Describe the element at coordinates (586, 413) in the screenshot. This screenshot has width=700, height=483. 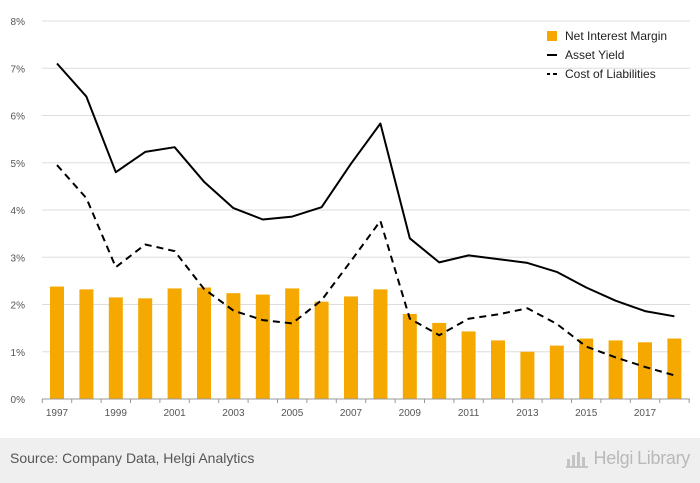
I see `x-tick-label: 2015` at that location.